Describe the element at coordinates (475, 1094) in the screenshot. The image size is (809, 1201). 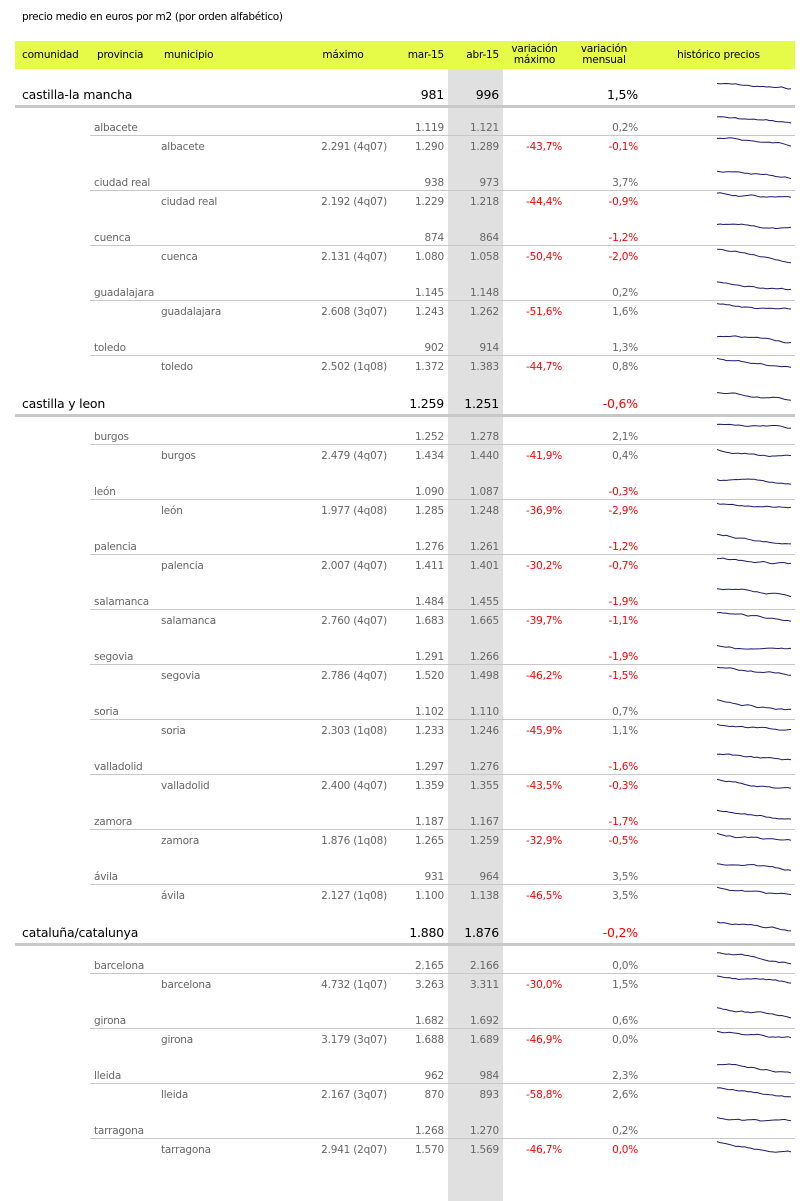
I see `abr-value: 893` at that location.